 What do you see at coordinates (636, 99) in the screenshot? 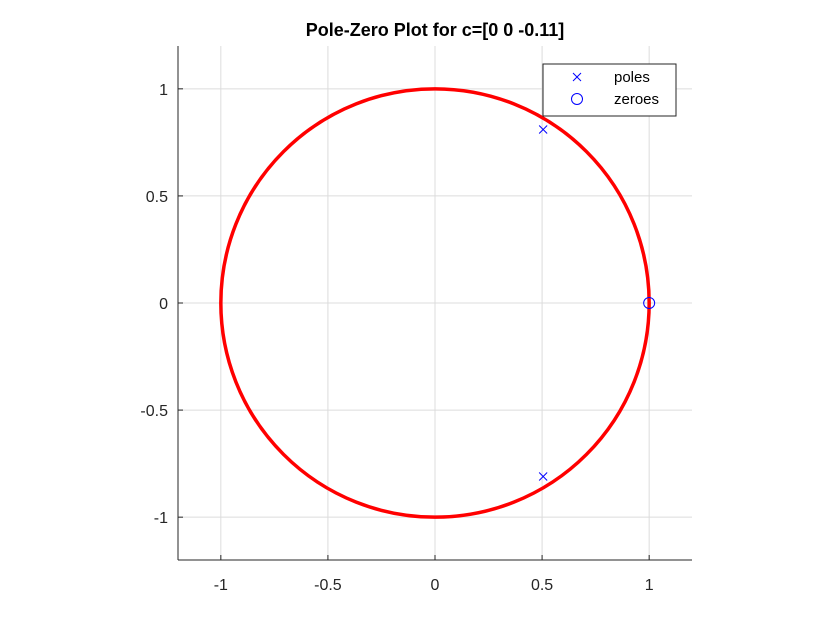
I see `legend-entry-label: zeroes` at bounding box center [636, 99].